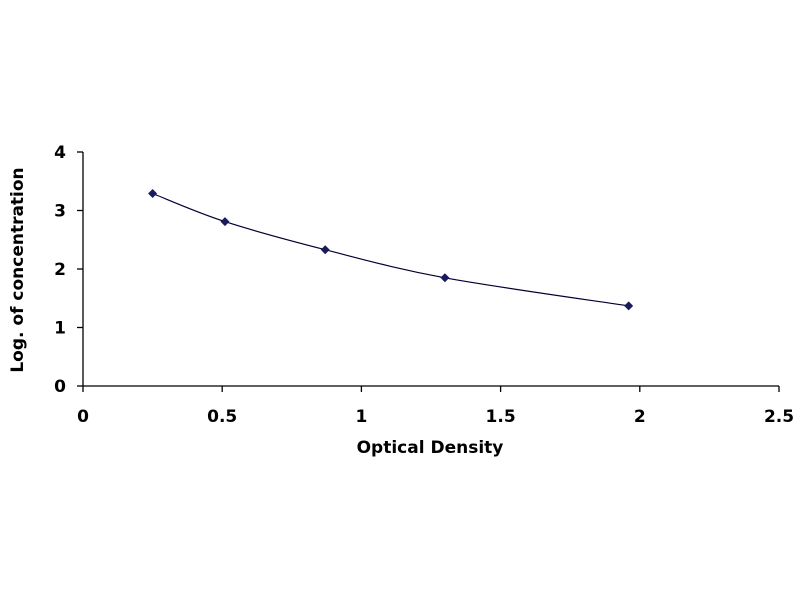 The image size is (800, 600). I want to click on y-tick-label: 0, so click(60, 387).